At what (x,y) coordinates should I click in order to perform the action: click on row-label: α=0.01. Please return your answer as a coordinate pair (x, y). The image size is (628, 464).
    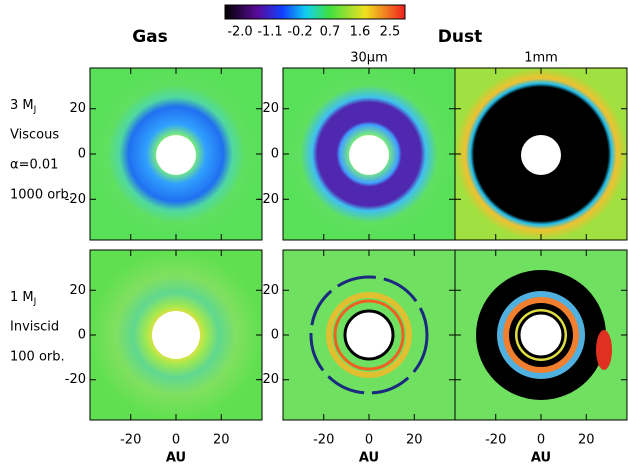
    Looking at the image, I should click on (34, 165).